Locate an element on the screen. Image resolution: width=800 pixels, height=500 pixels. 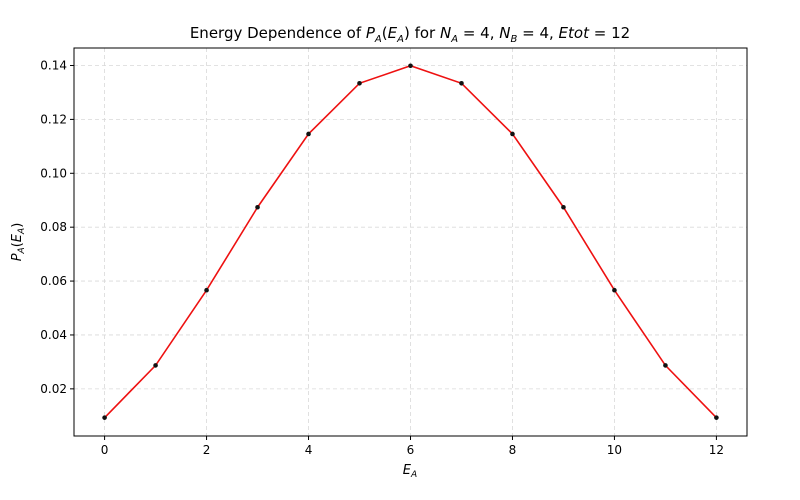
x-axis-label: EA is located at coordinates (410, 471).